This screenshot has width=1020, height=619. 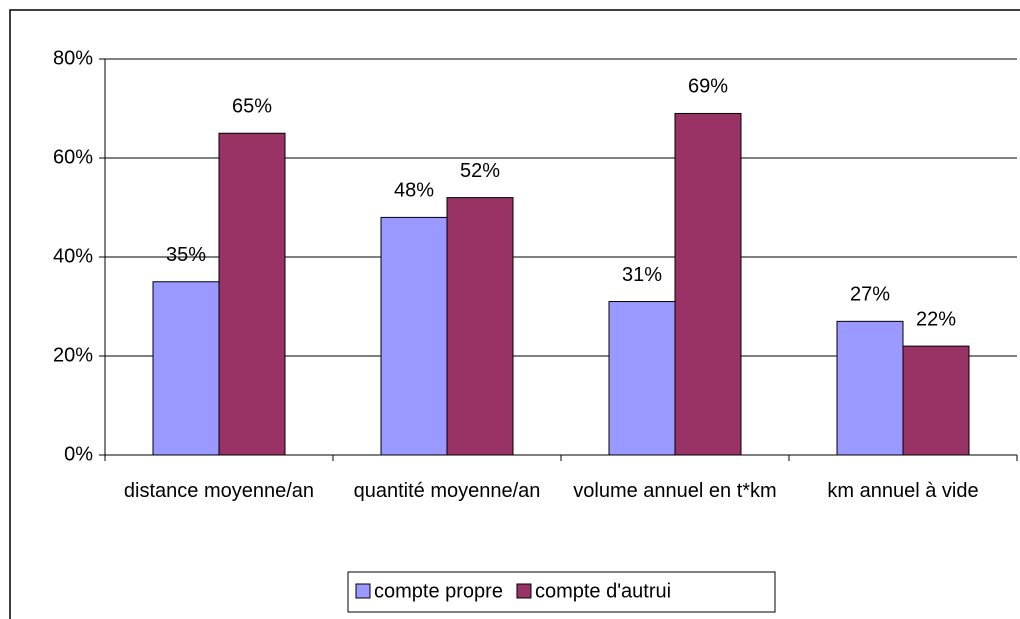 What do you see at coordinates (78, 454) in the screenshot?
I see `y-tick-label: 0%` at bounding box center [78, 454].